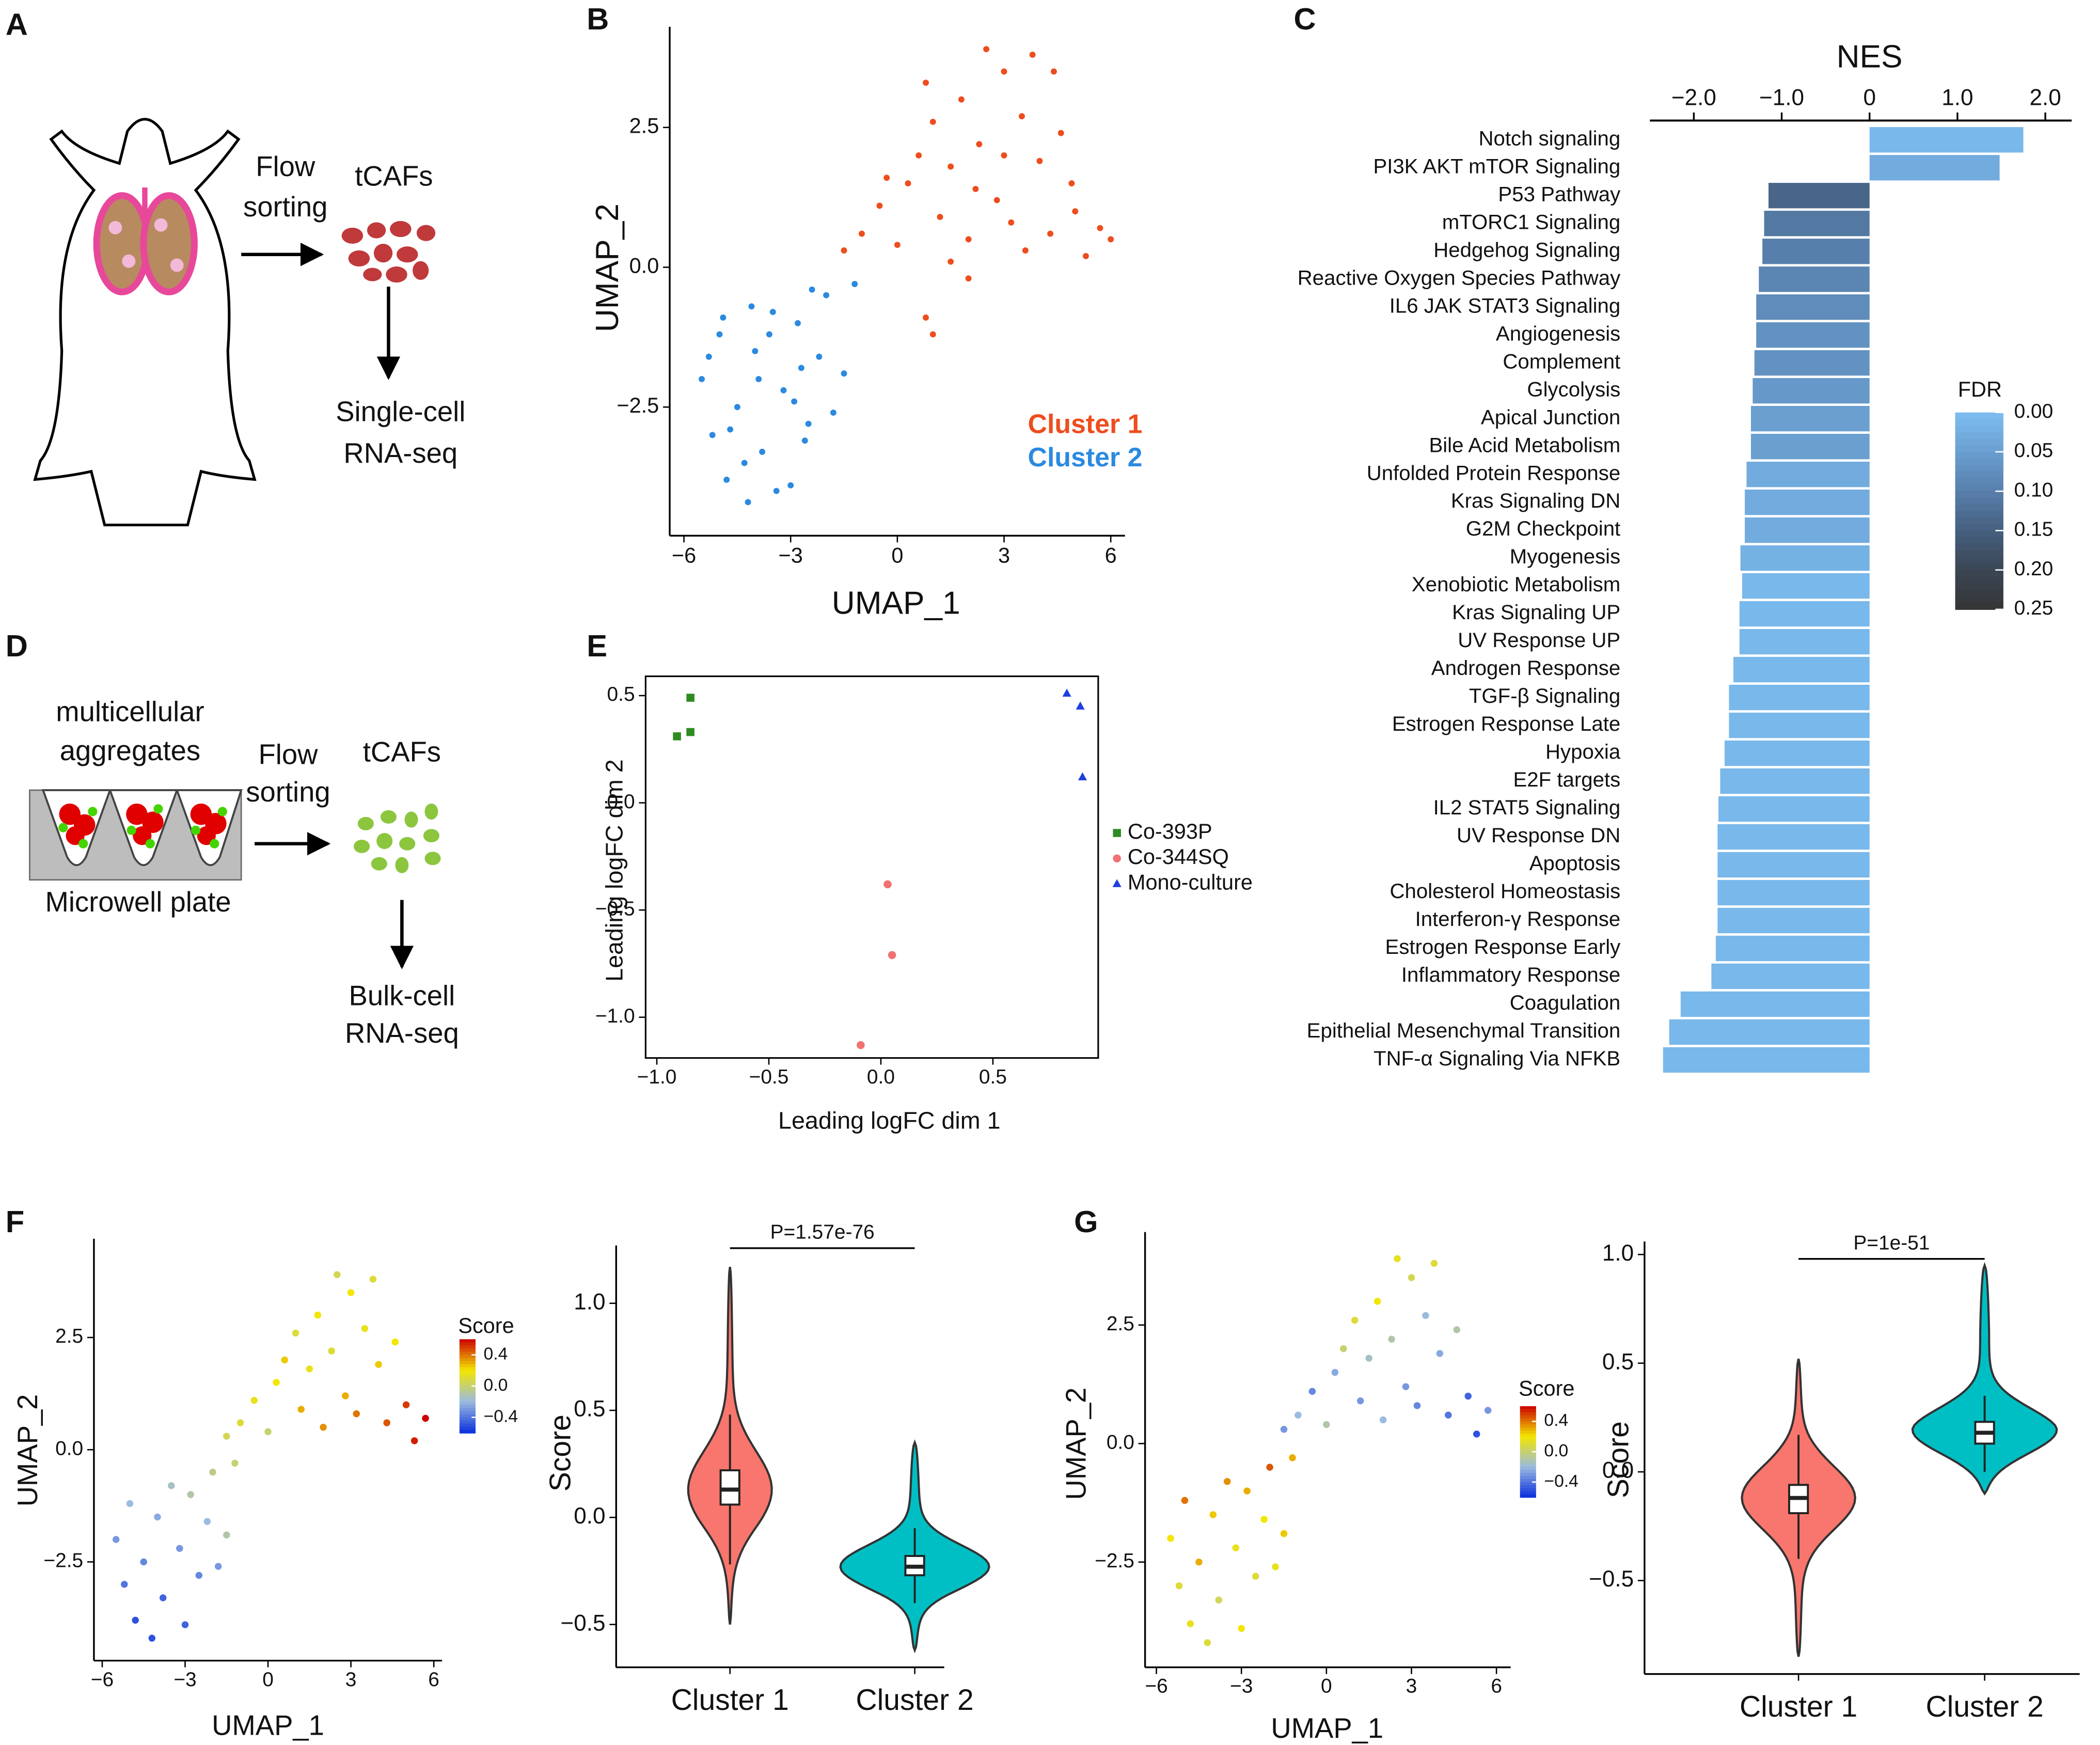 This screenshot has height=1745, width=2100. I want to click on y-tick-label: 2.5, so click(69, 1336).